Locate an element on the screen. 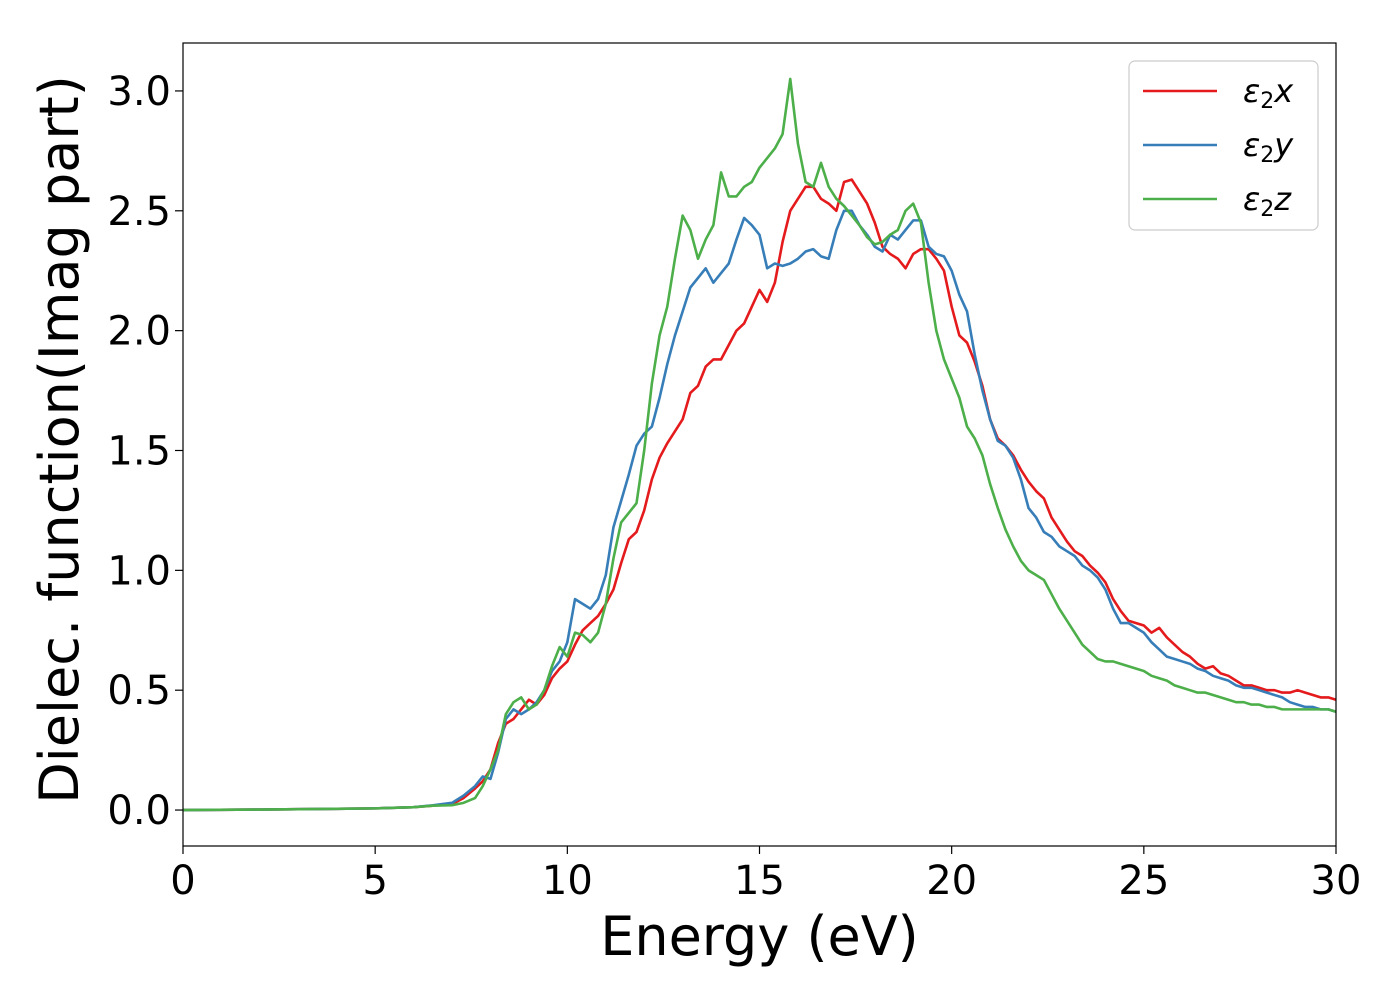 The image size is (1400, 1000). x-tick-label: 20 is located at coordinates (951, 881).